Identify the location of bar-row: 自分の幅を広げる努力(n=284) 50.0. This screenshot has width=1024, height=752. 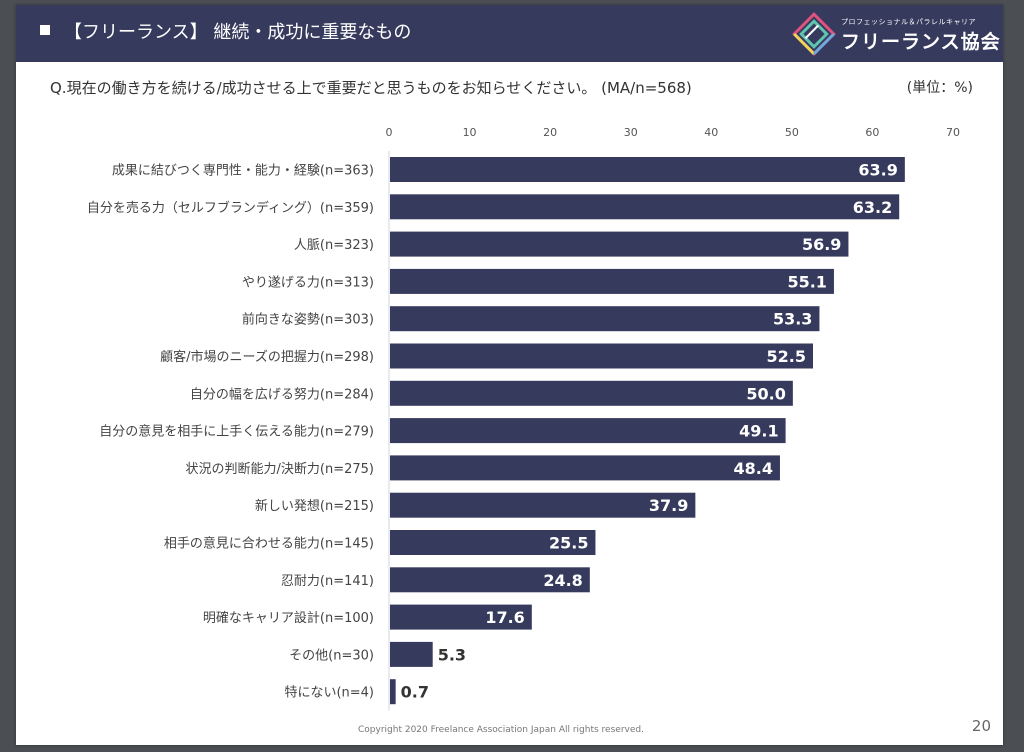
(491, 393).